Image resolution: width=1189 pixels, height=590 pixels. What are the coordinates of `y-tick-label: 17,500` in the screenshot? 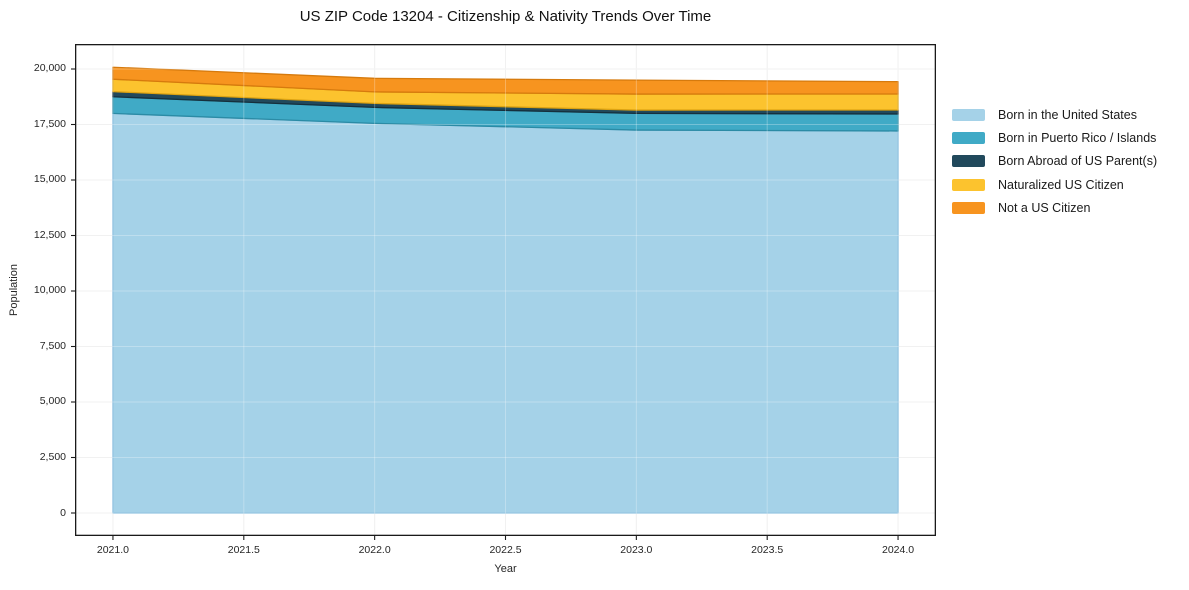 It's located at (49, 123).